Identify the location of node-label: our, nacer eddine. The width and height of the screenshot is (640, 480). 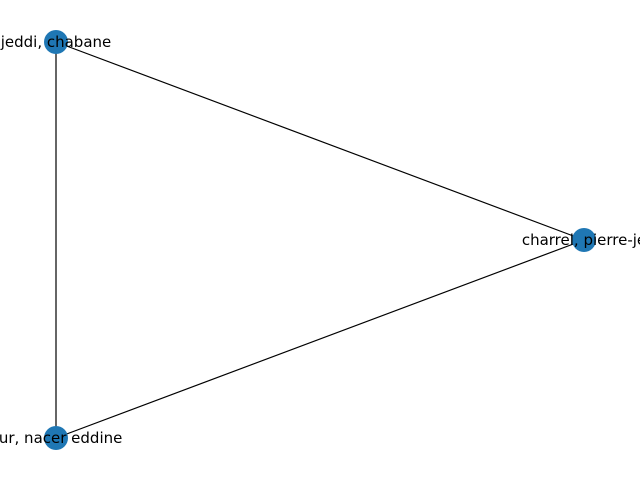
(61, 438).